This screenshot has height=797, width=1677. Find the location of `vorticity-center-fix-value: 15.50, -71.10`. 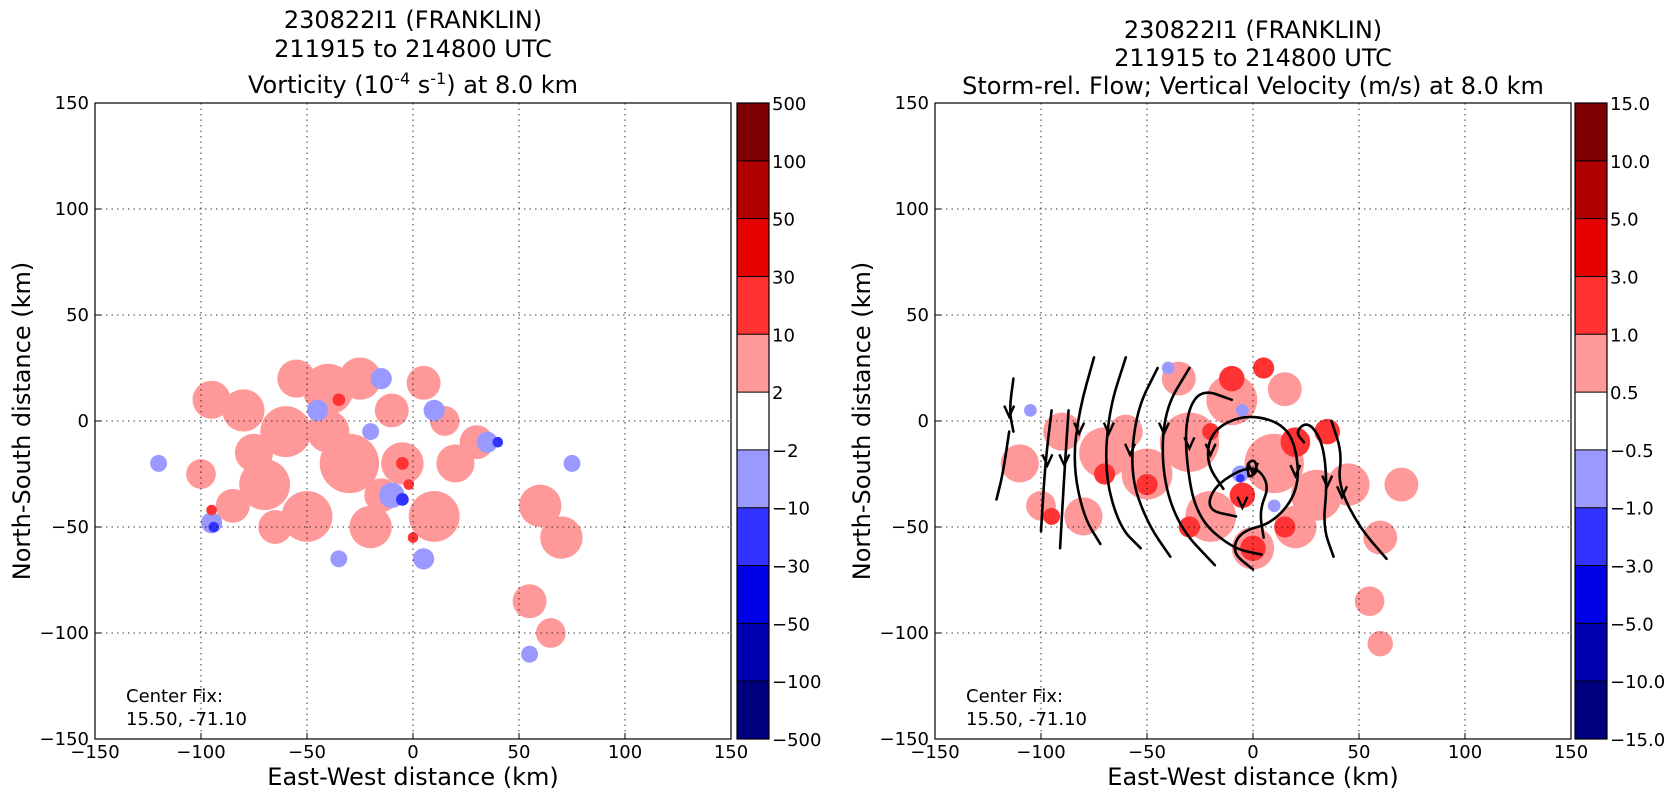

vorticity-center-fix-value: 15.50, -71.10 is located at coordinates (186, 719).